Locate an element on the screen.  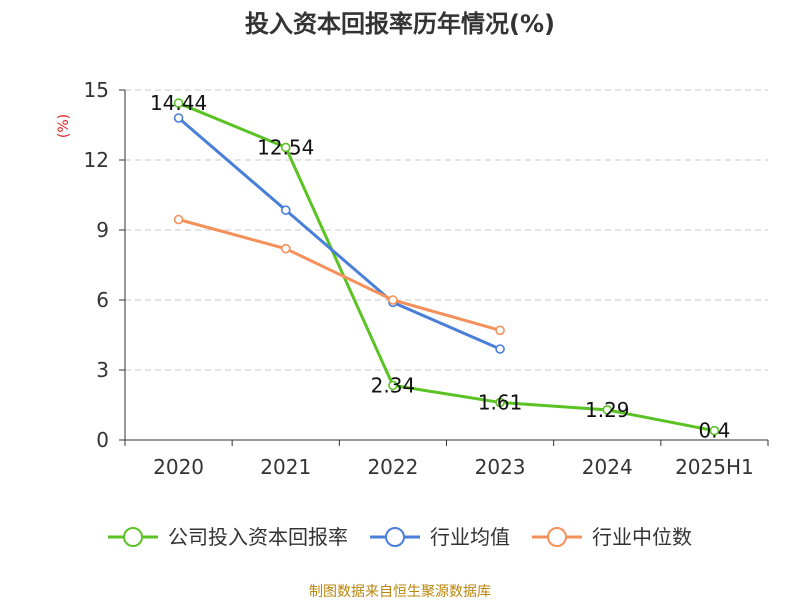
x-tick-label: 2022 is located at coordinates (392, 467).